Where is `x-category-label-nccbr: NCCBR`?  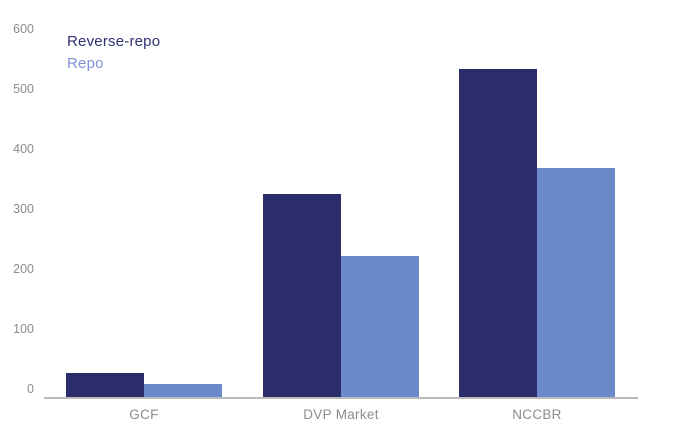
x-category-label-nccbr: NCCBR is located at coordinates (537, 414).